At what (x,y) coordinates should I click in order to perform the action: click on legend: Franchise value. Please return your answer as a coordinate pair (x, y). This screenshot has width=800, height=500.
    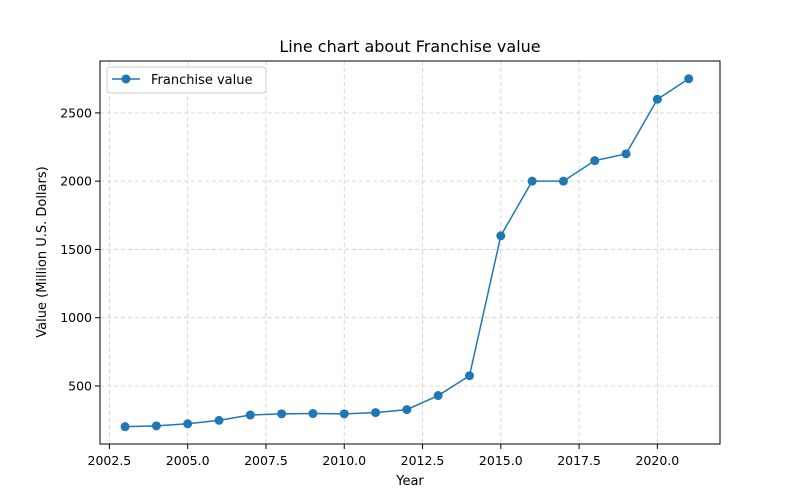
    Looking at the image, I should click on (186, 80).